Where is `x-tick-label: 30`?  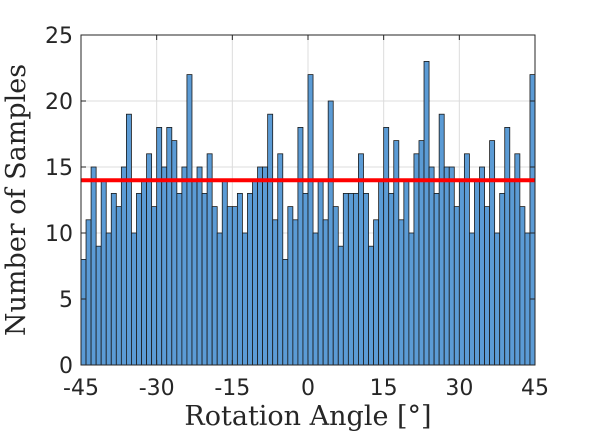
x-tick-label: 30 is located at coordinates (459, 388).